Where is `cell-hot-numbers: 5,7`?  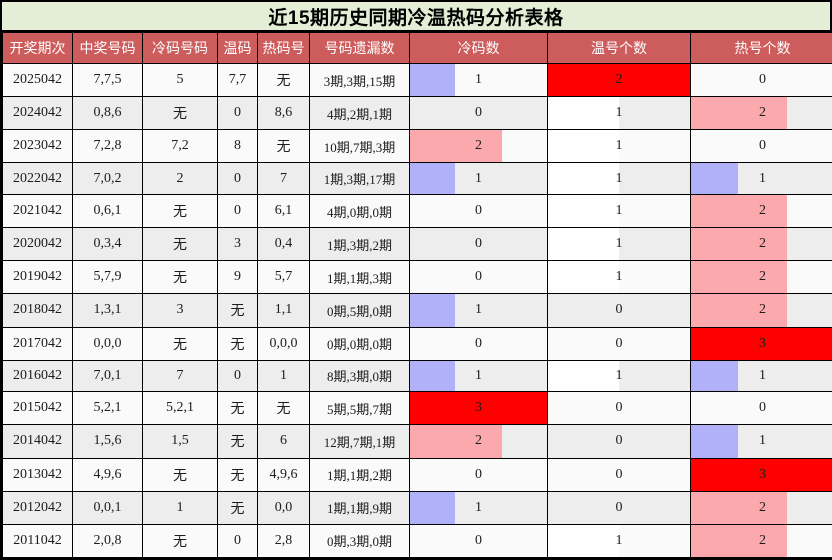 cell-hot-numbers: 5,7 is located at coordinates (283, 277).